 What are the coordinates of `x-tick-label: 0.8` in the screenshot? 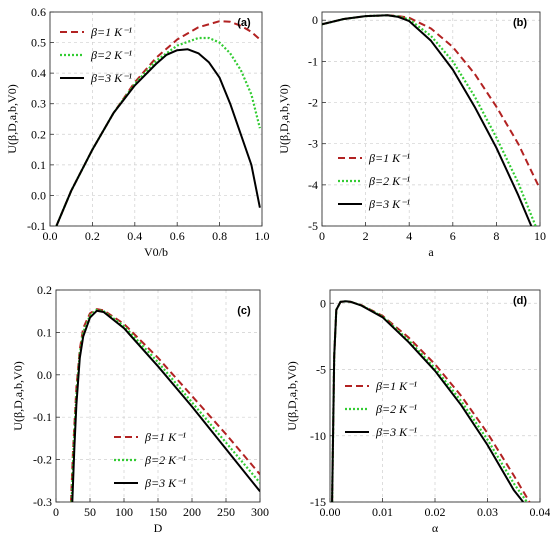 It's located at (219, 236).